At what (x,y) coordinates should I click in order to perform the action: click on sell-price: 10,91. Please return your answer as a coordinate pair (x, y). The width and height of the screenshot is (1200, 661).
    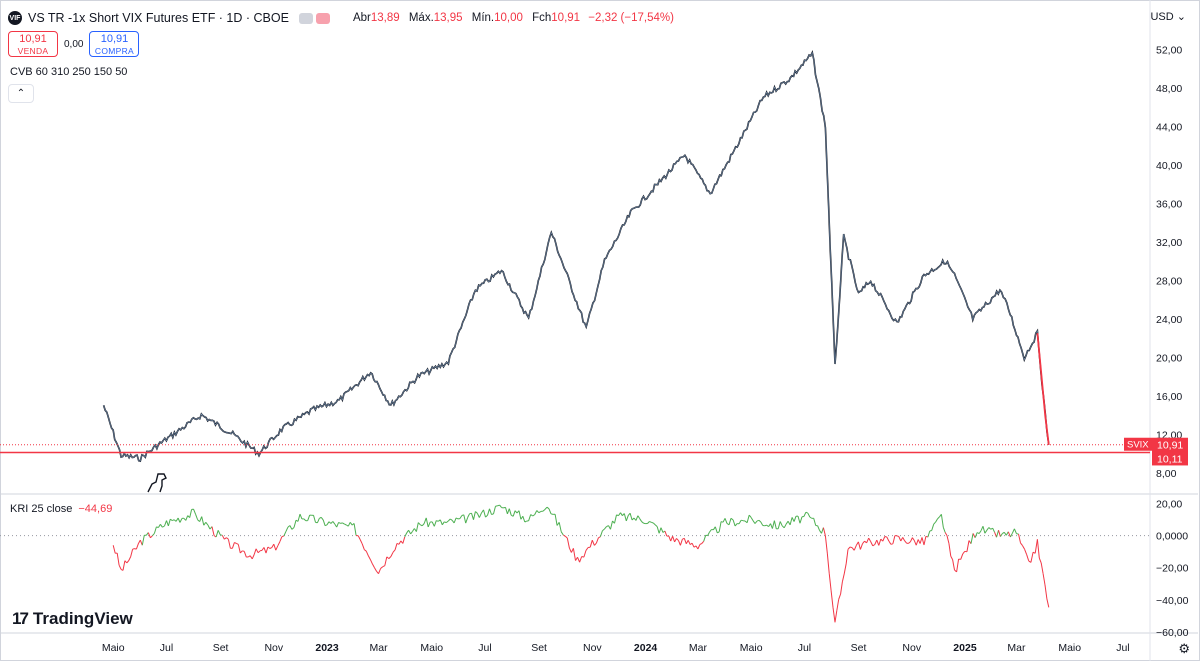
    Looking at the image, I should click on (33, 39).